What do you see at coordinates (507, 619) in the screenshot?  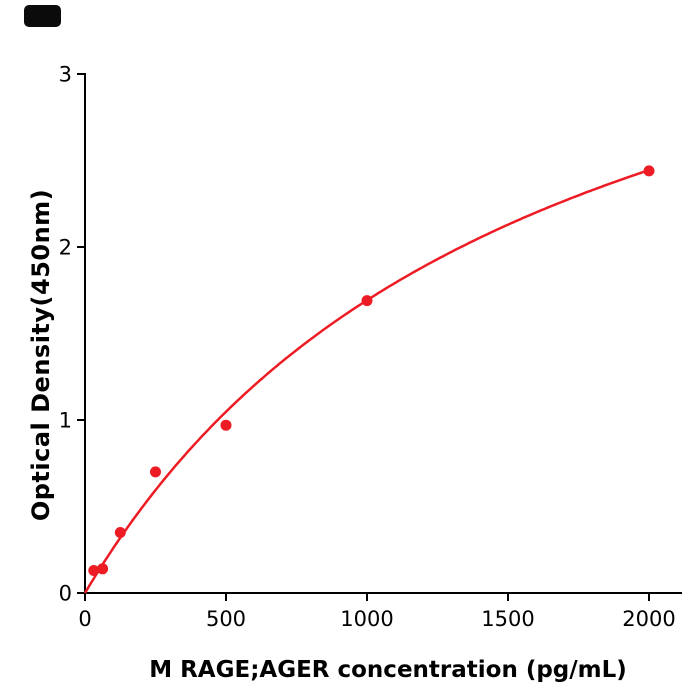 I see `x-tick-label: 1500` at bounding box center [507, 619].